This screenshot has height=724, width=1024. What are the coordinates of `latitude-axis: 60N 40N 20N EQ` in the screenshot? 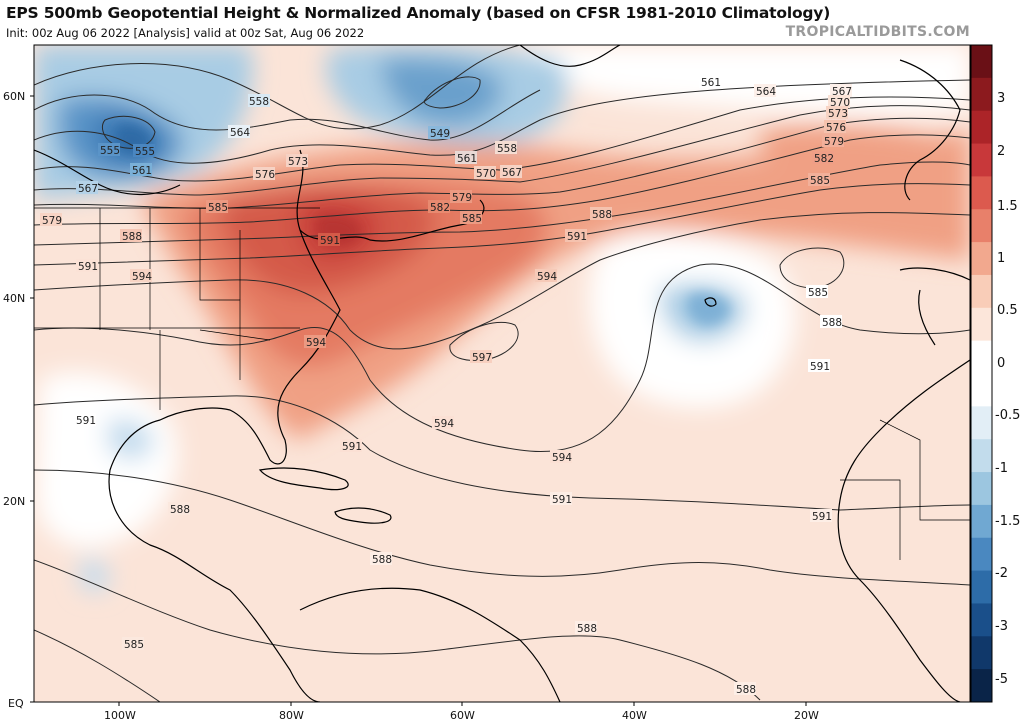 It's located at (18, 400).